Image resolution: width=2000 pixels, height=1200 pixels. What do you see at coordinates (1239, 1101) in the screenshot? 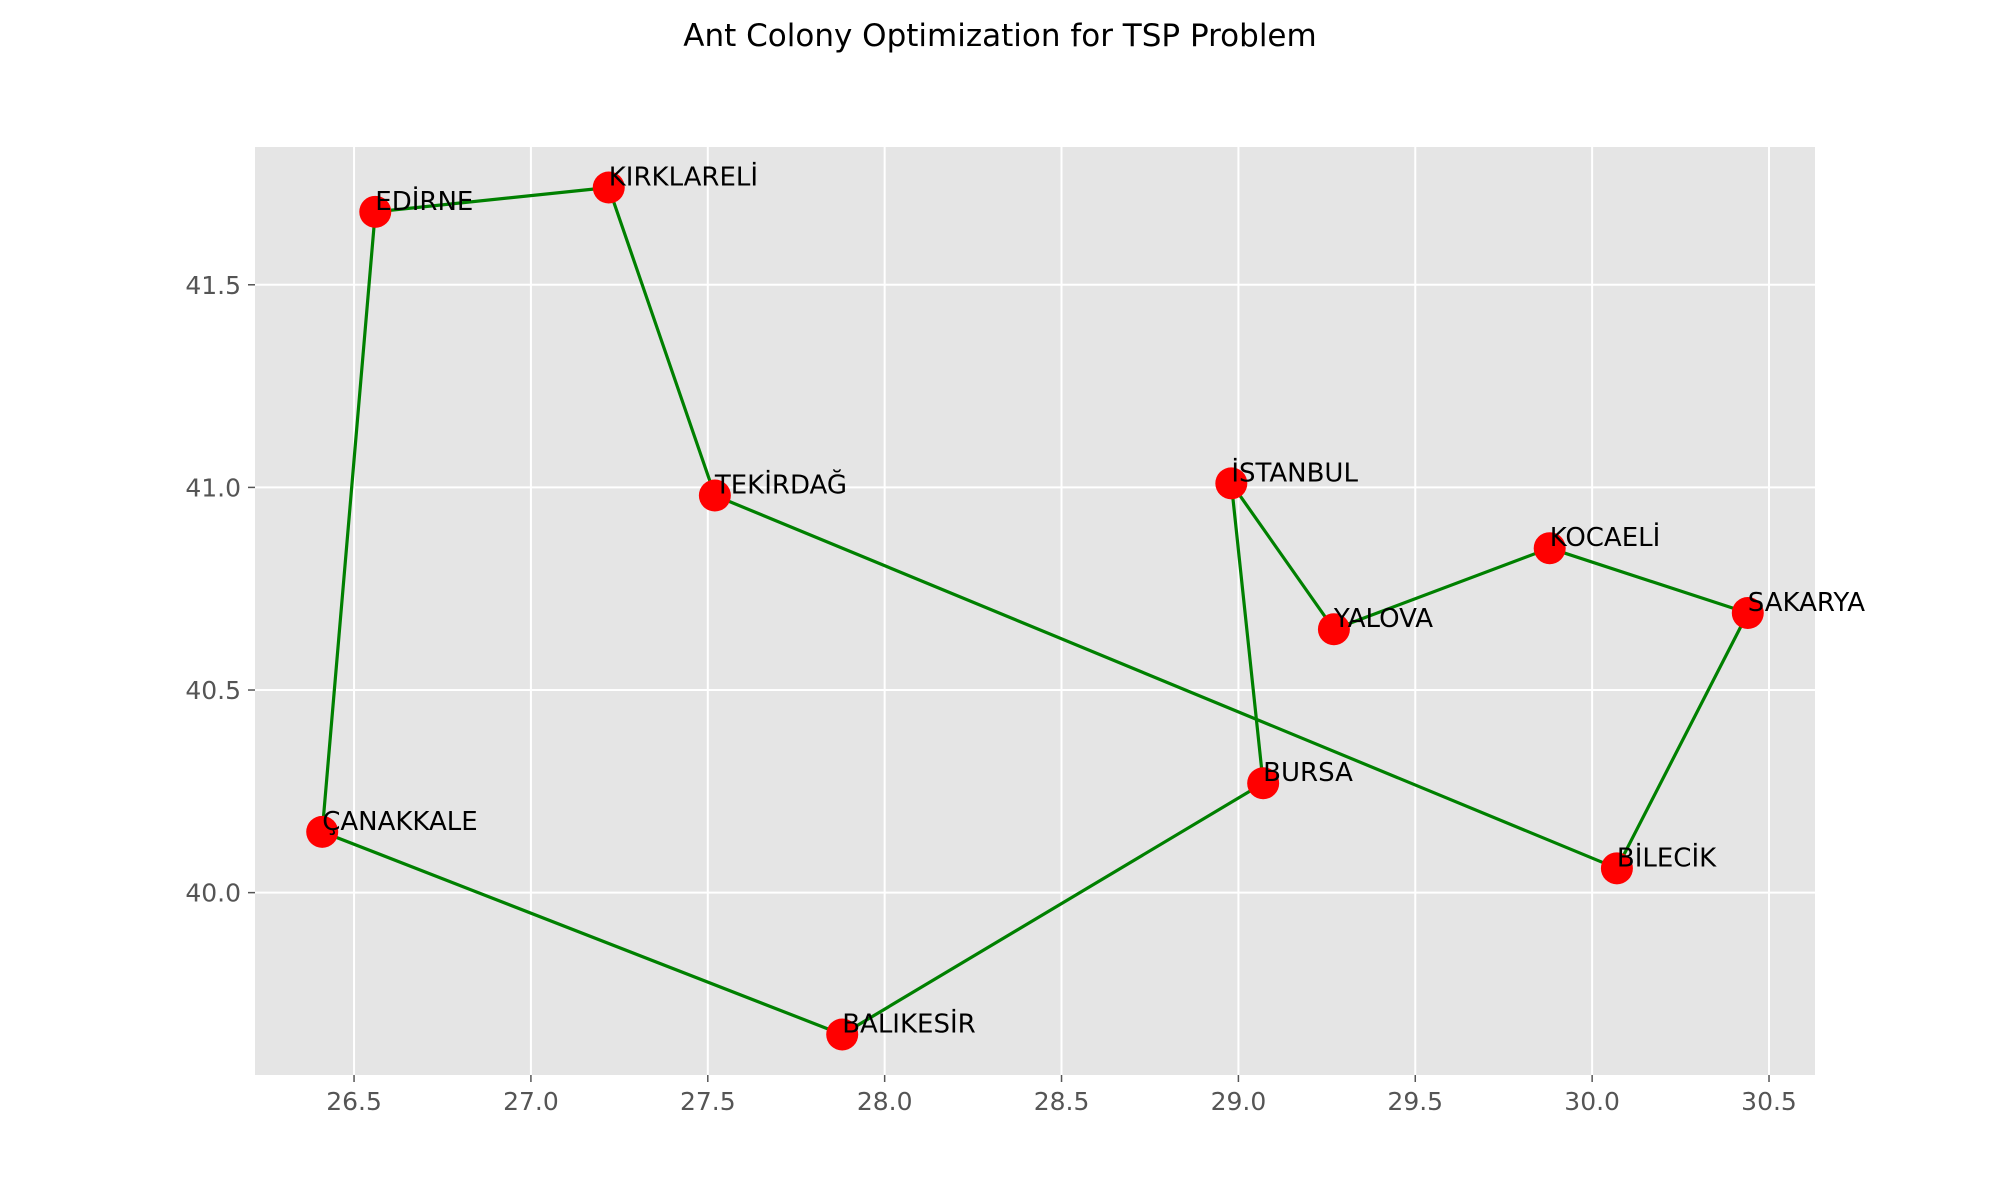
I see `x-tick-label: 29.0` at bounding box center [1239, 1101].